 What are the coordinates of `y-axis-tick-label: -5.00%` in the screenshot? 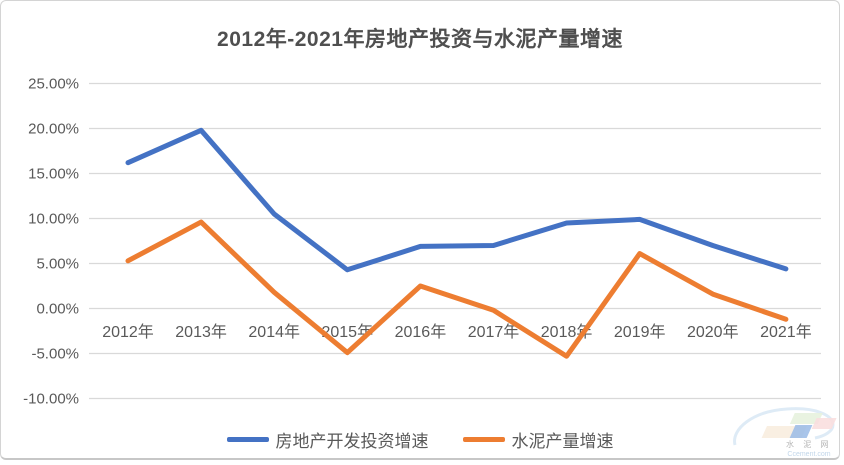 It's located at (55, 354).